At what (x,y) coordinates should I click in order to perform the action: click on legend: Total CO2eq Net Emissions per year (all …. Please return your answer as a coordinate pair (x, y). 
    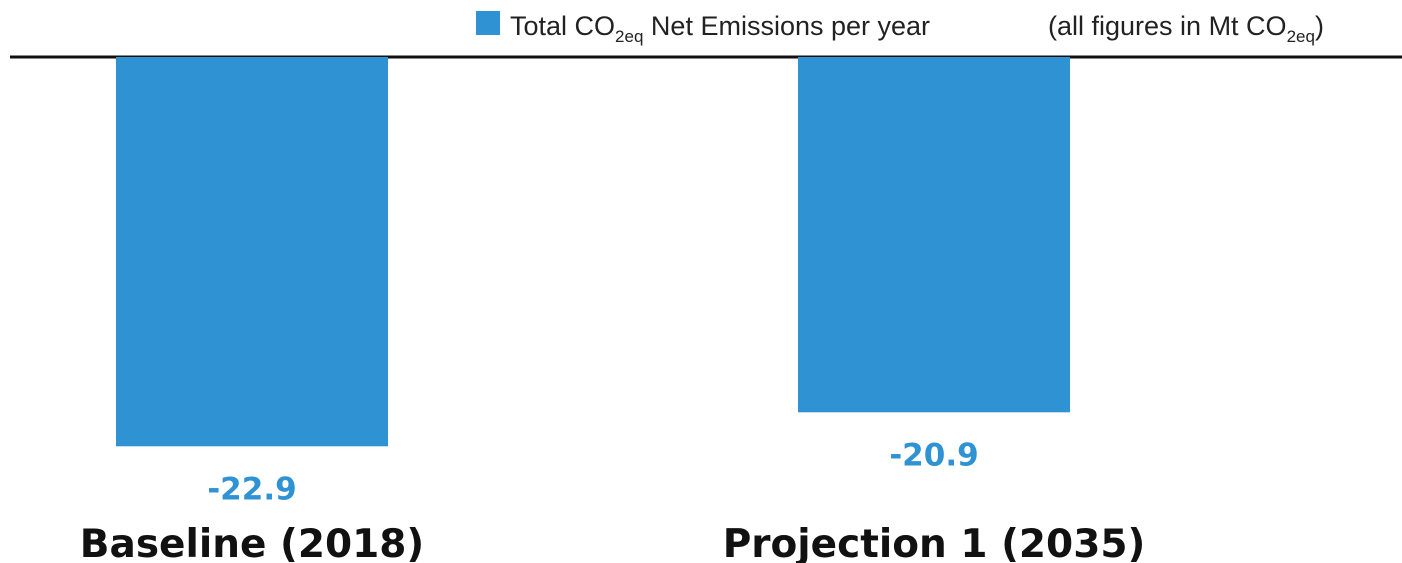
    Looking at the image, I should click on (900, 28).